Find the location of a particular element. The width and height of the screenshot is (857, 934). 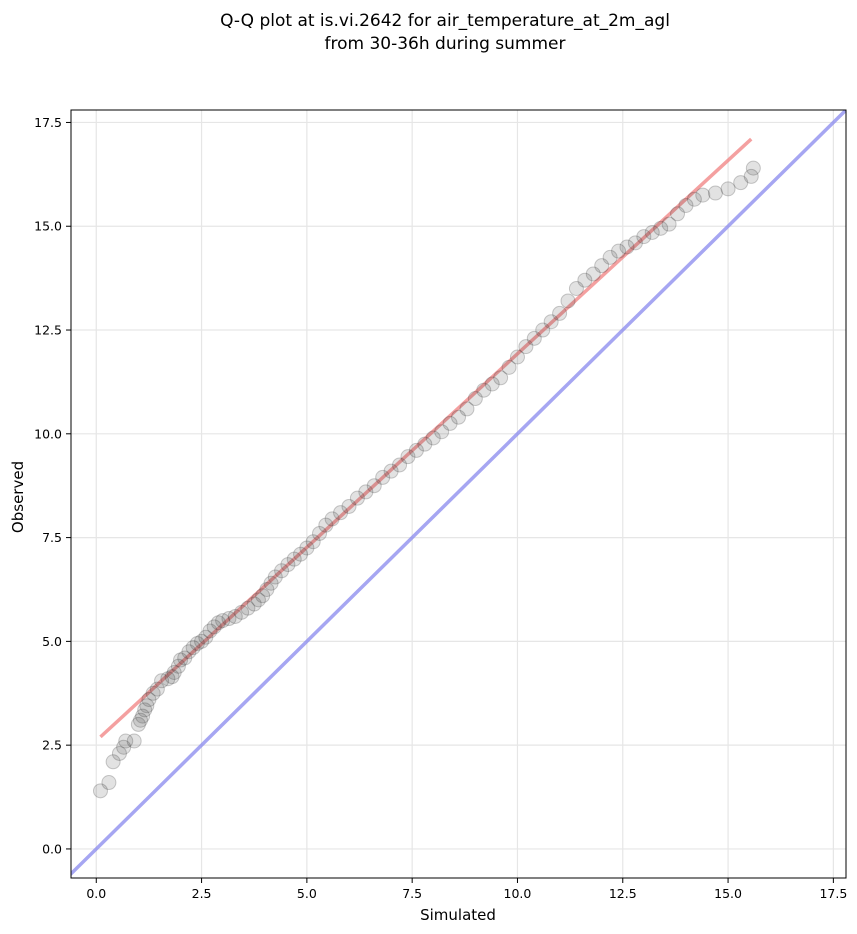

x-axis-ticks: 0.0 2.5 5.0 7.5 10.0 12.5 15.0 17.5 is located at coordinates (466, 889).